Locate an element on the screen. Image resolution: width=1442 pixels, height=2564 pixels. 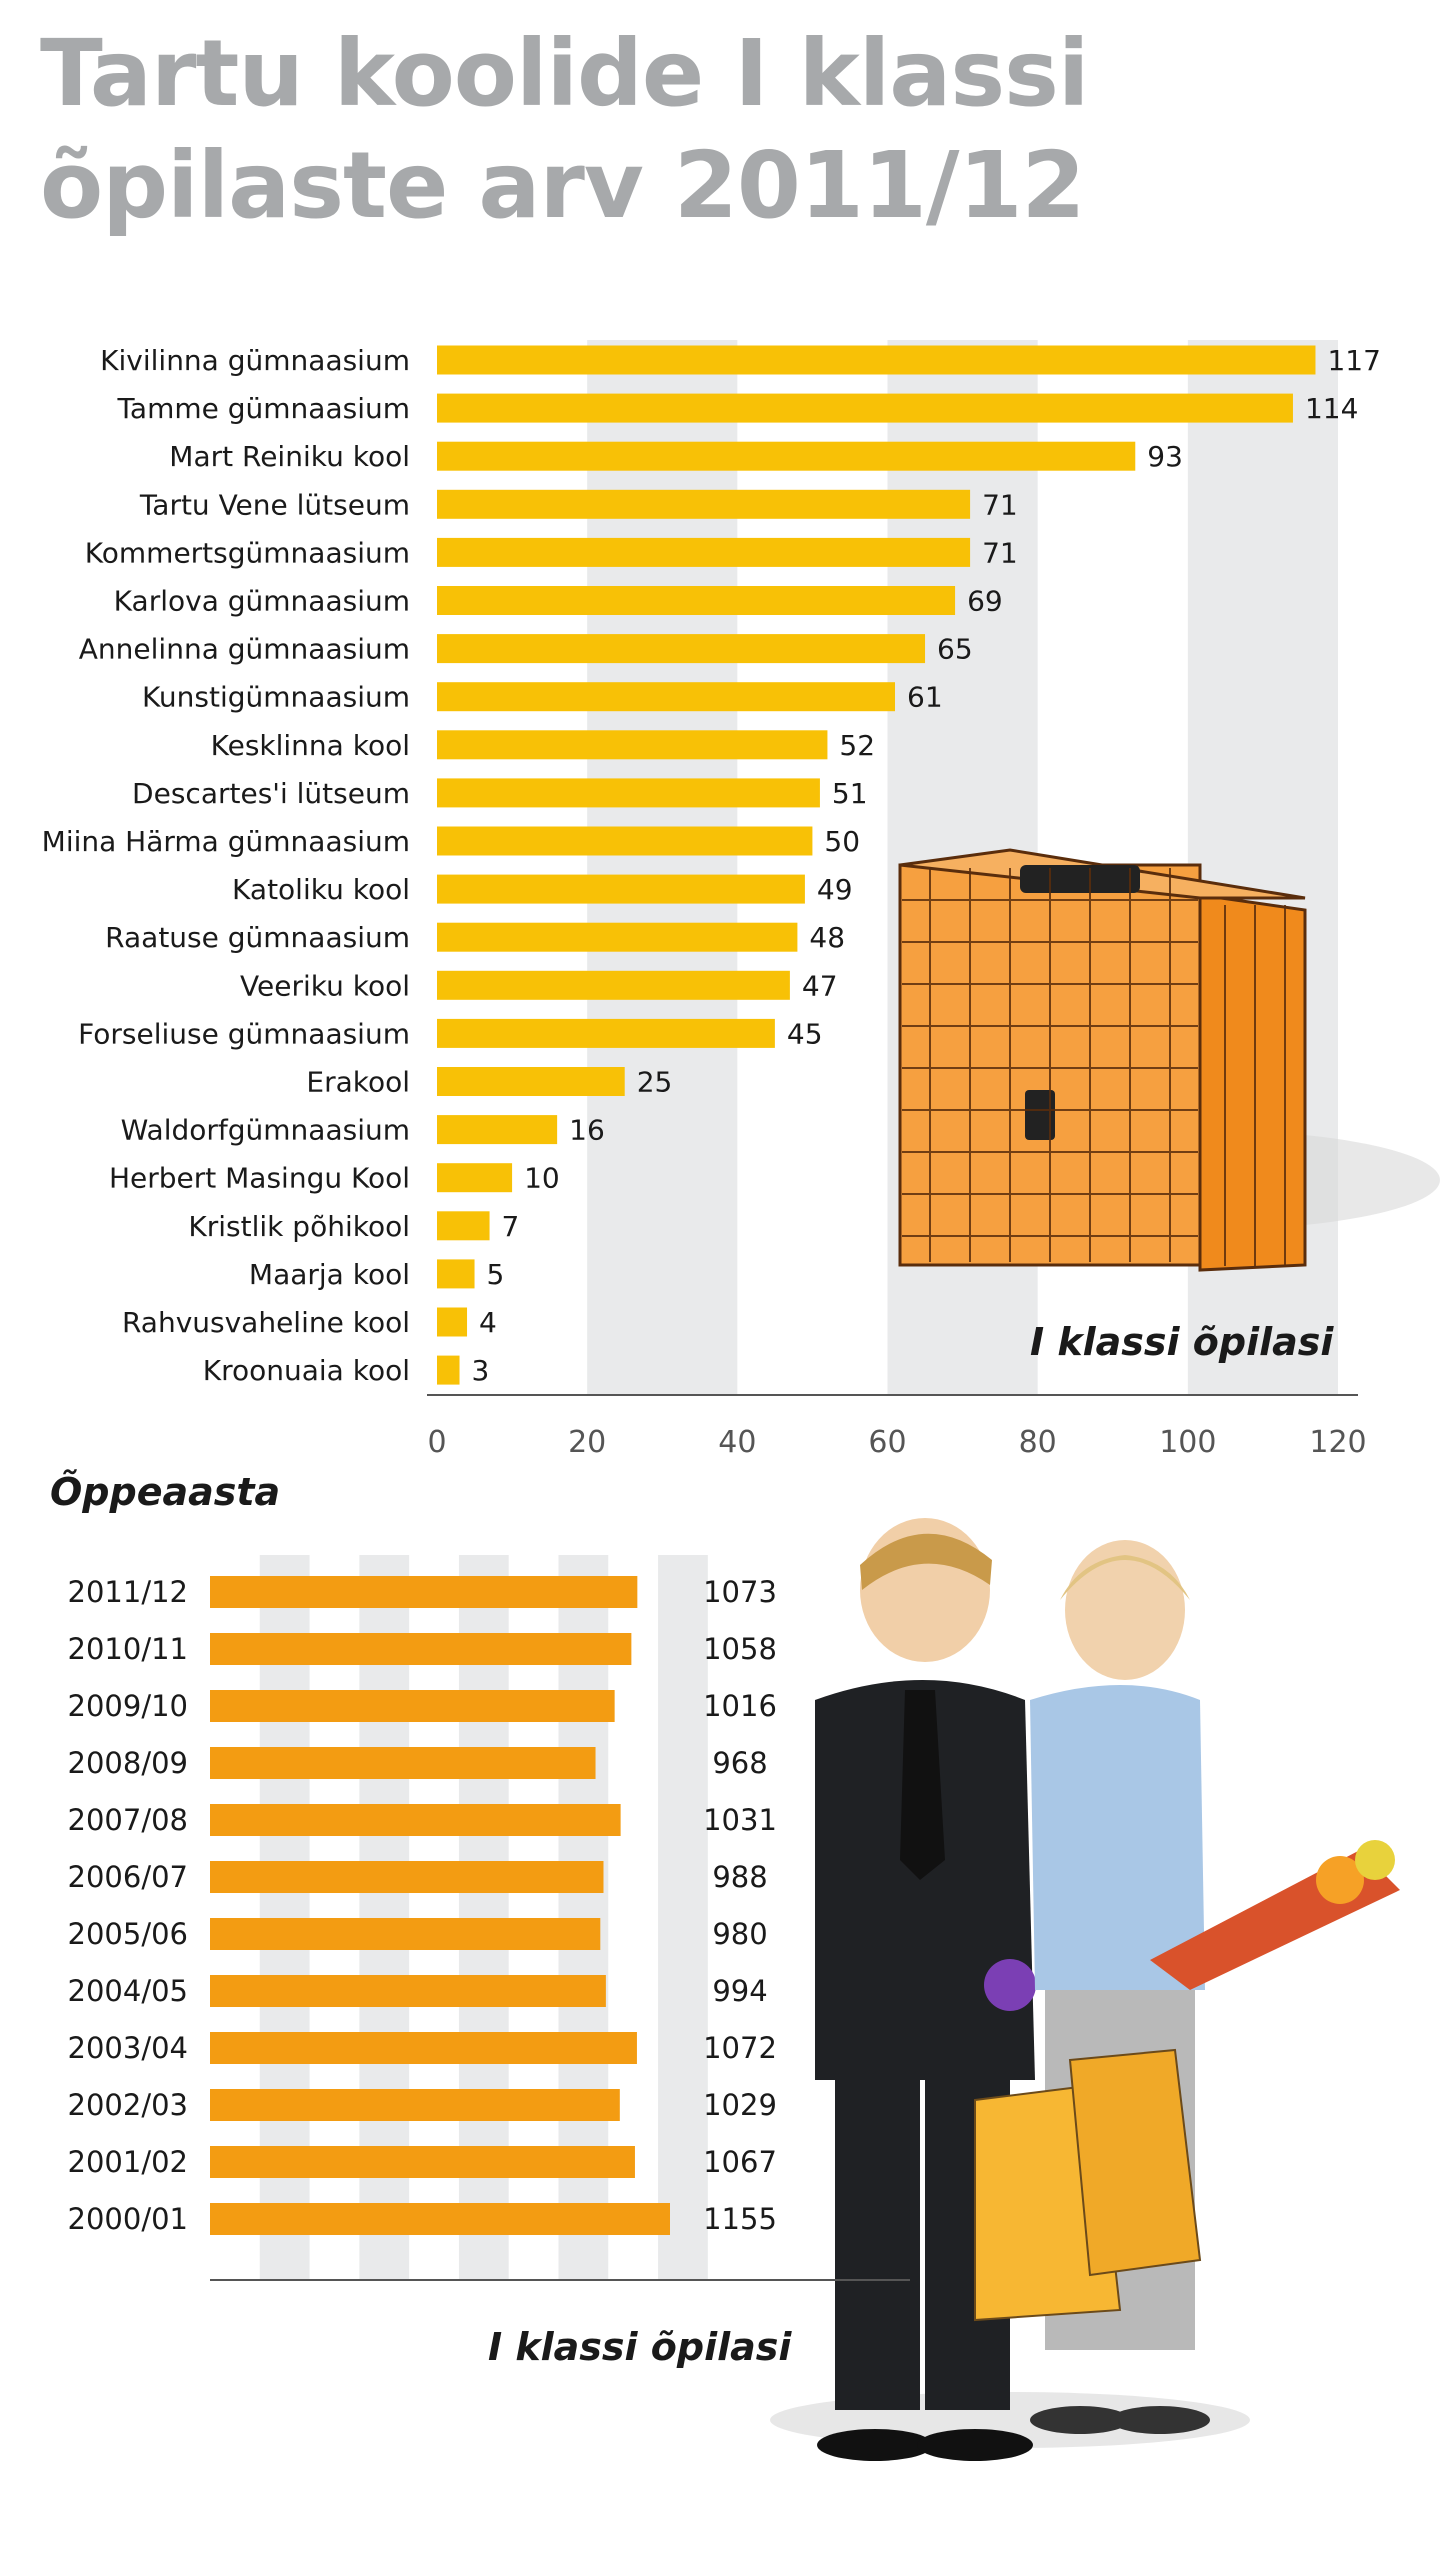
chart2-value-label: 968 is located at coordinates (739, 1763).